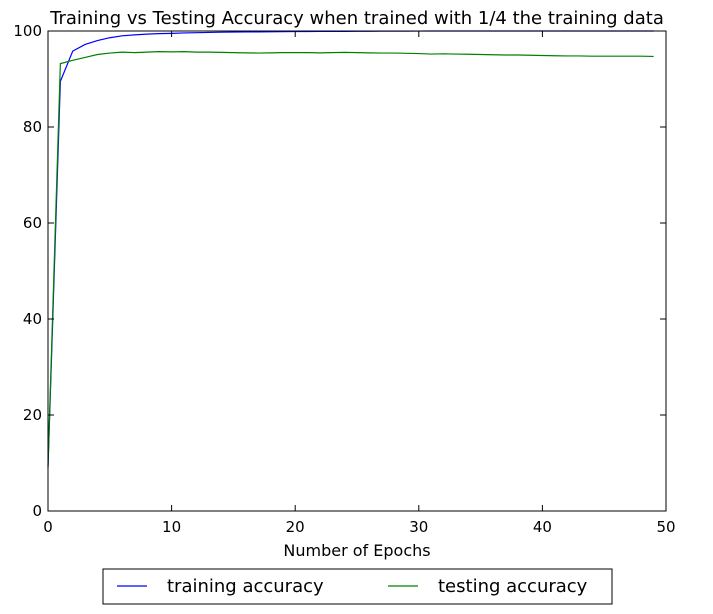  Describe the element at coordinates (665, 527) in the screenshot. I see `x-tick-label: 50` at that location.